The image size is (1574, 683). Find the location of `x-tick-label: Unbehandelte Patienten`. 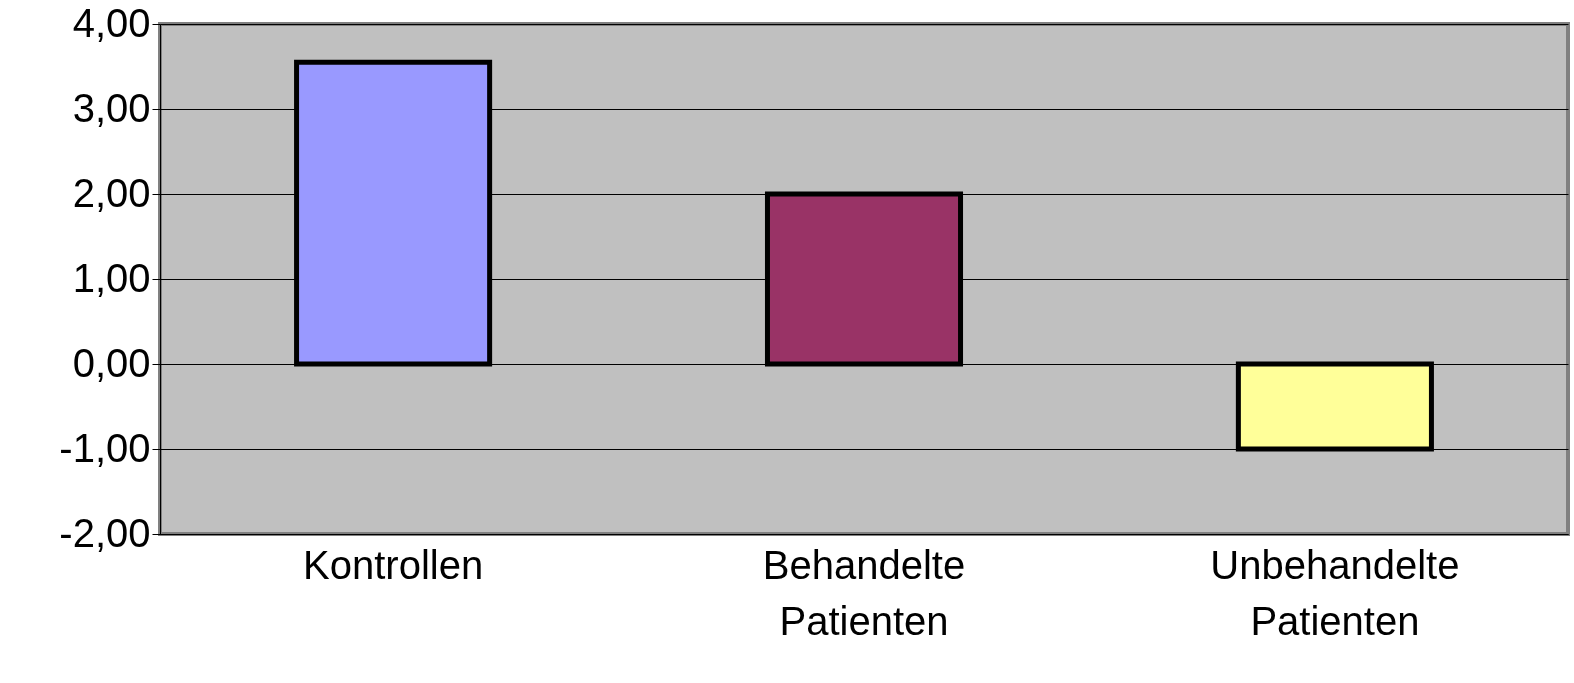

x-tick-label: Unbehandelte Patienten is located at coordinates (1335, 592).